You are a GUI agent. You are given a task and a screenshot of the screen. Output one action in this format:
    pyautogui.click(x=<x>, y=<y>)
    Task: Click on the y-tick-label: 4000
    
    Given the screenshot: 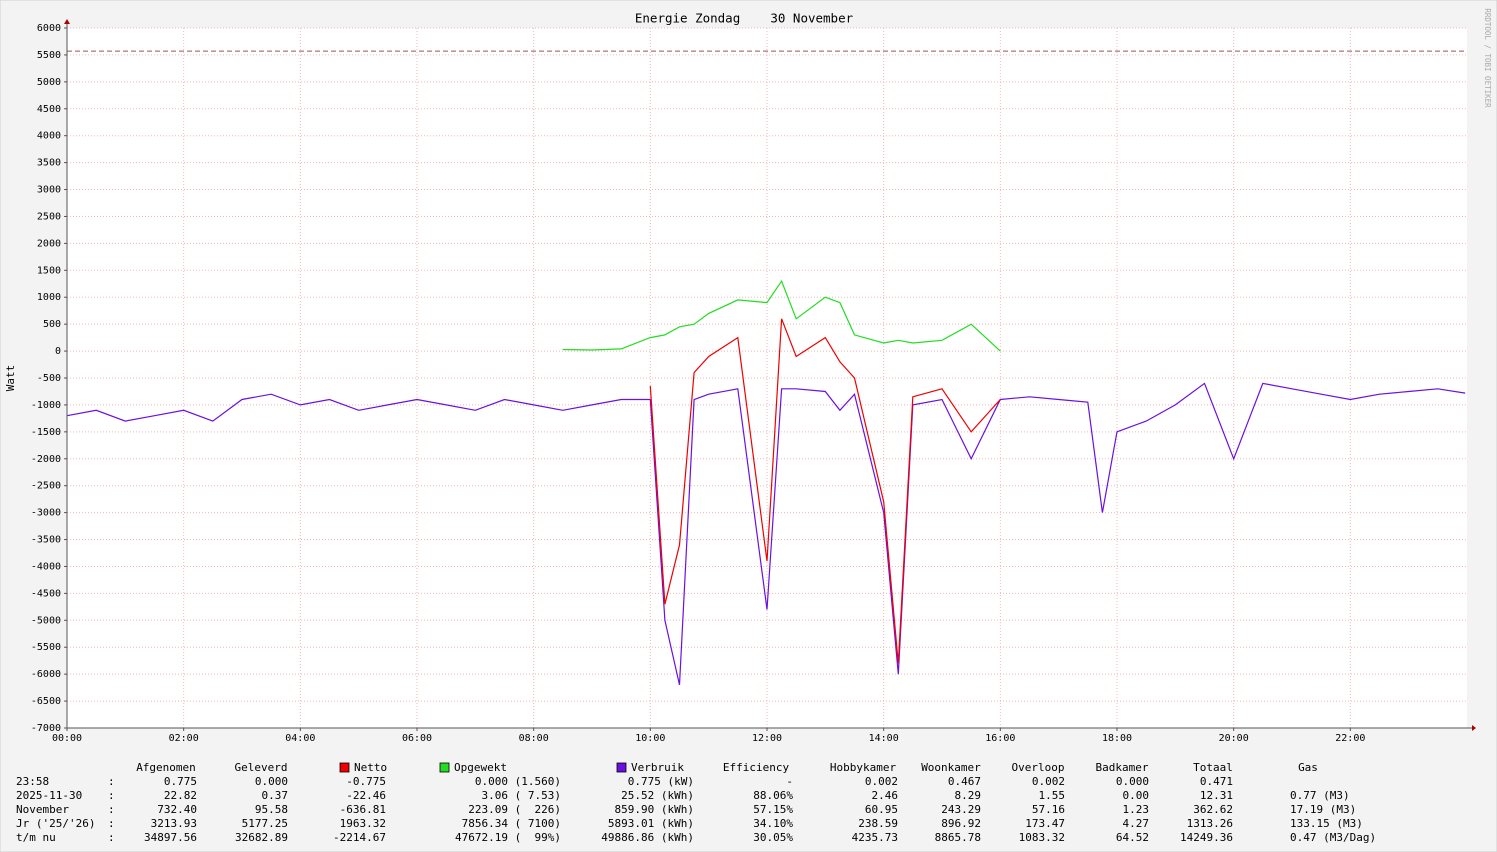 What is the action you would take?
    pyautogui.click(x=49, y=136)
    